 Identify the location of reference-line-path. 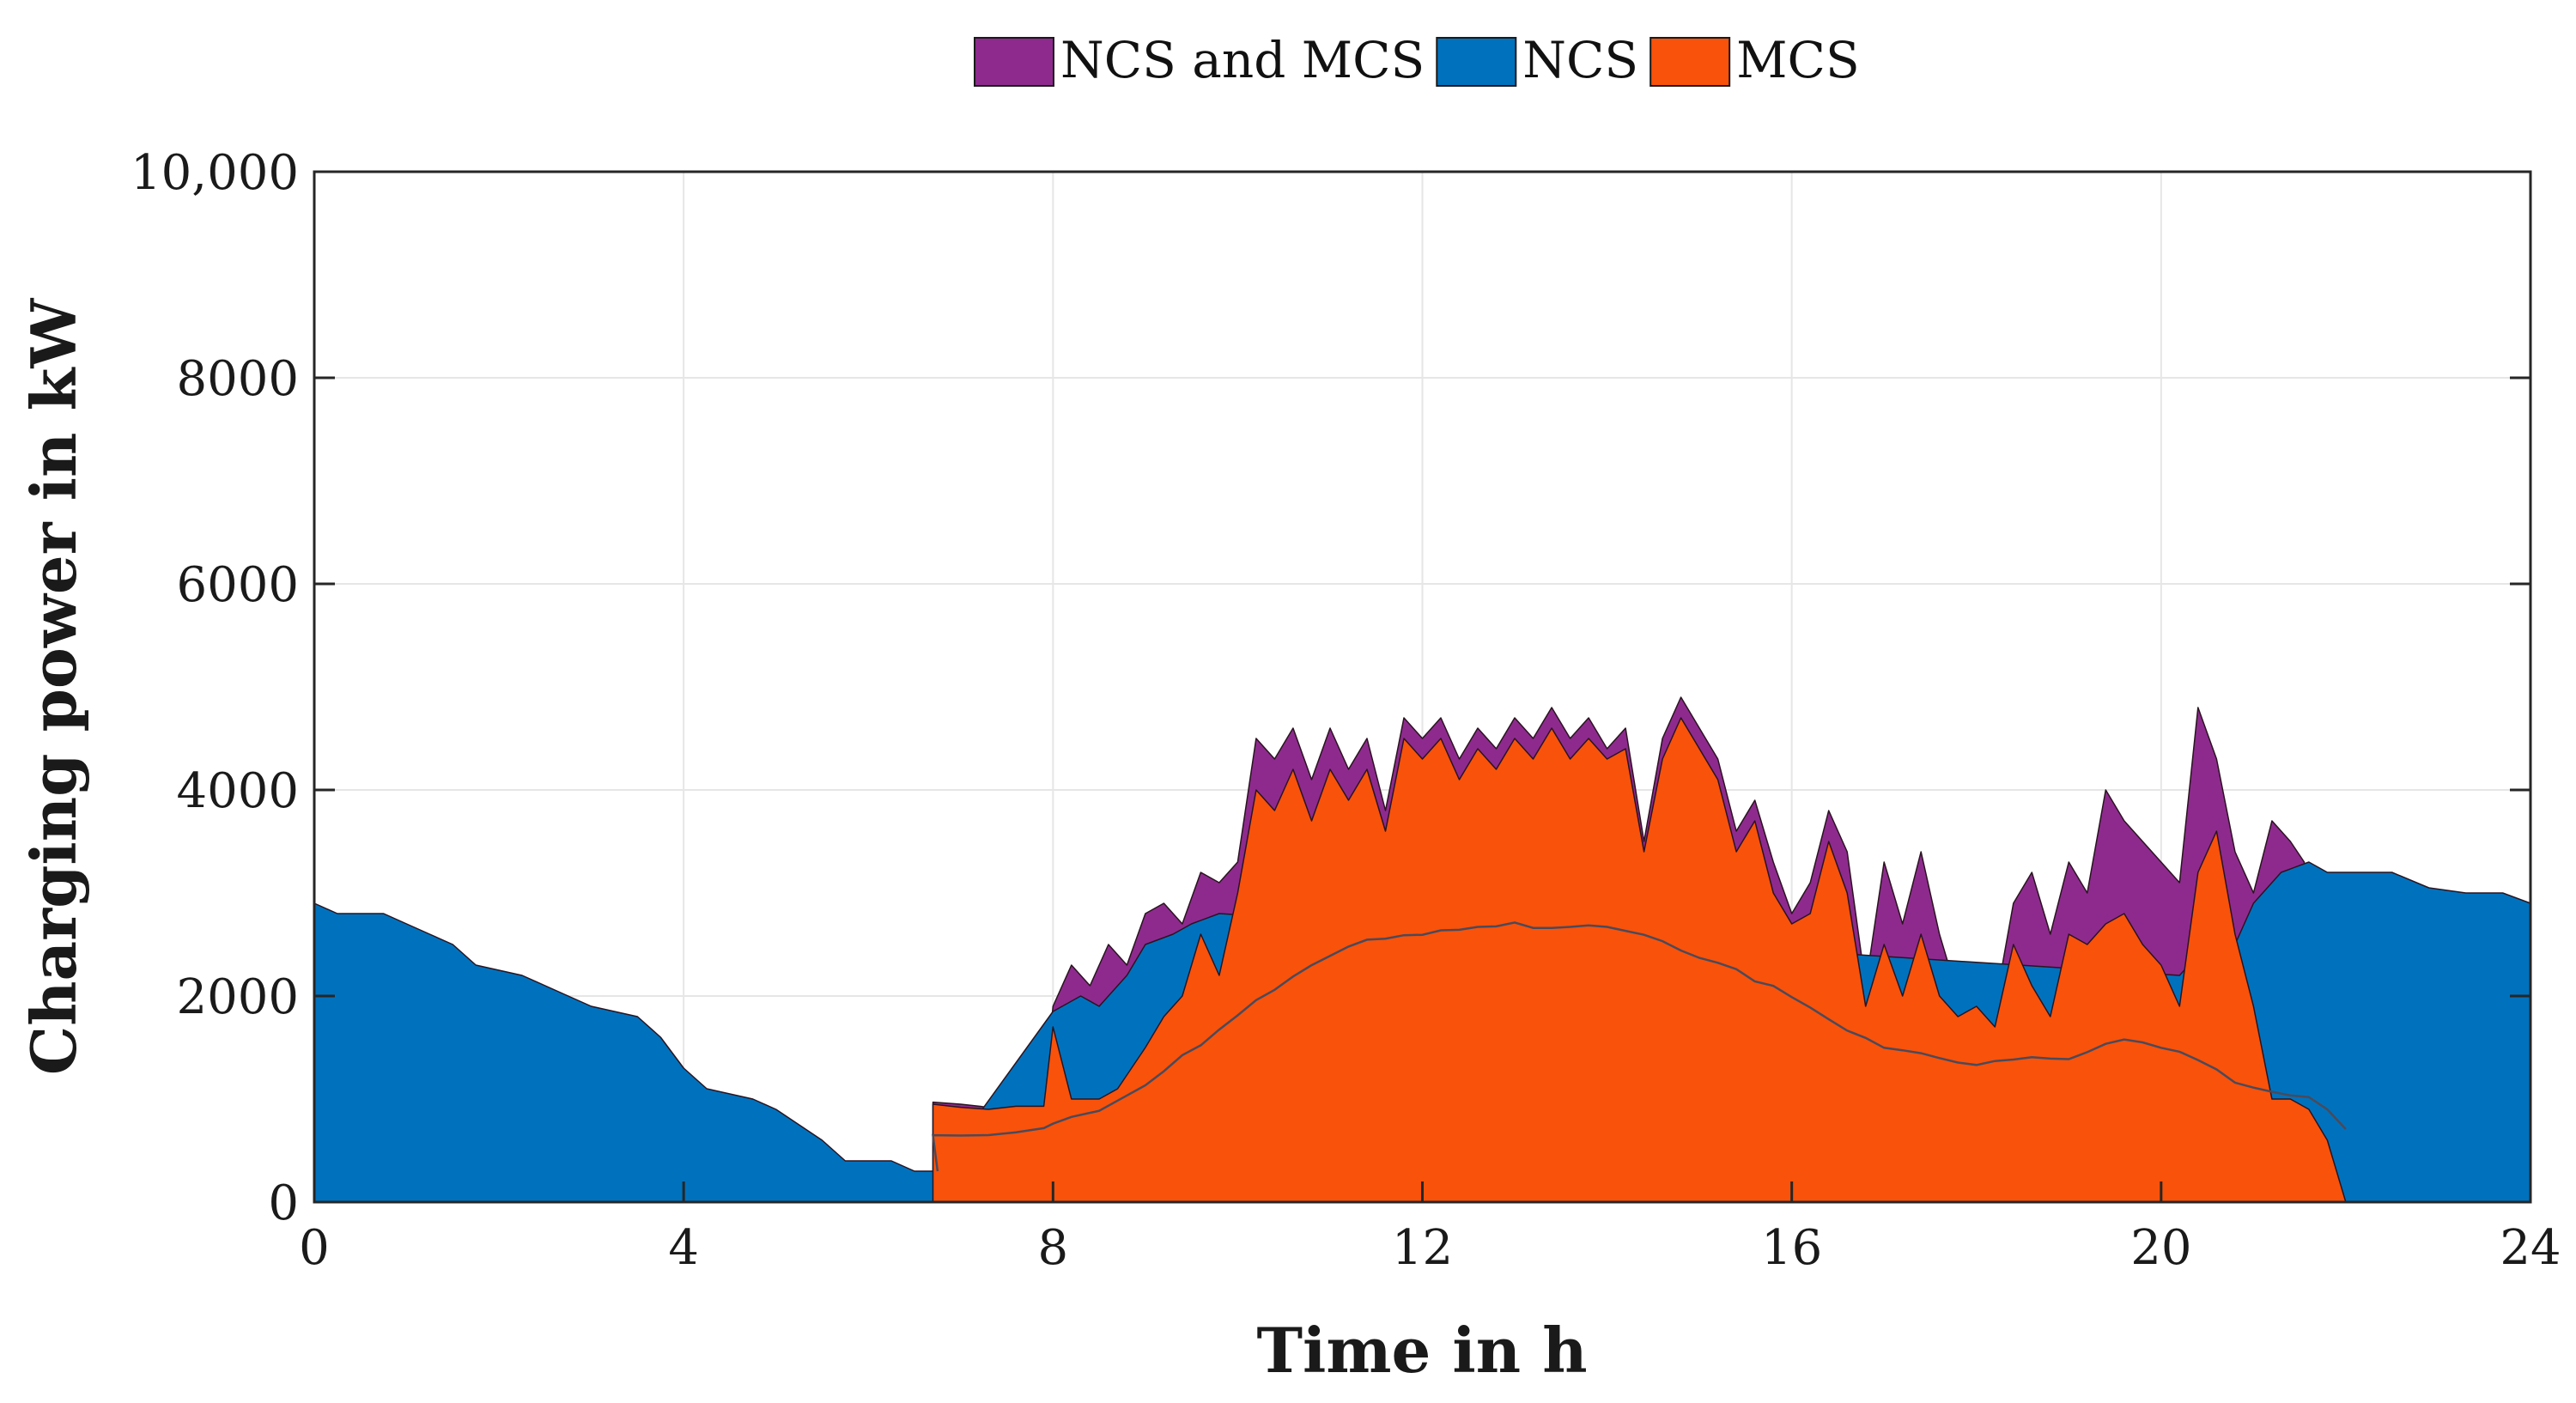
(1639, 1046).